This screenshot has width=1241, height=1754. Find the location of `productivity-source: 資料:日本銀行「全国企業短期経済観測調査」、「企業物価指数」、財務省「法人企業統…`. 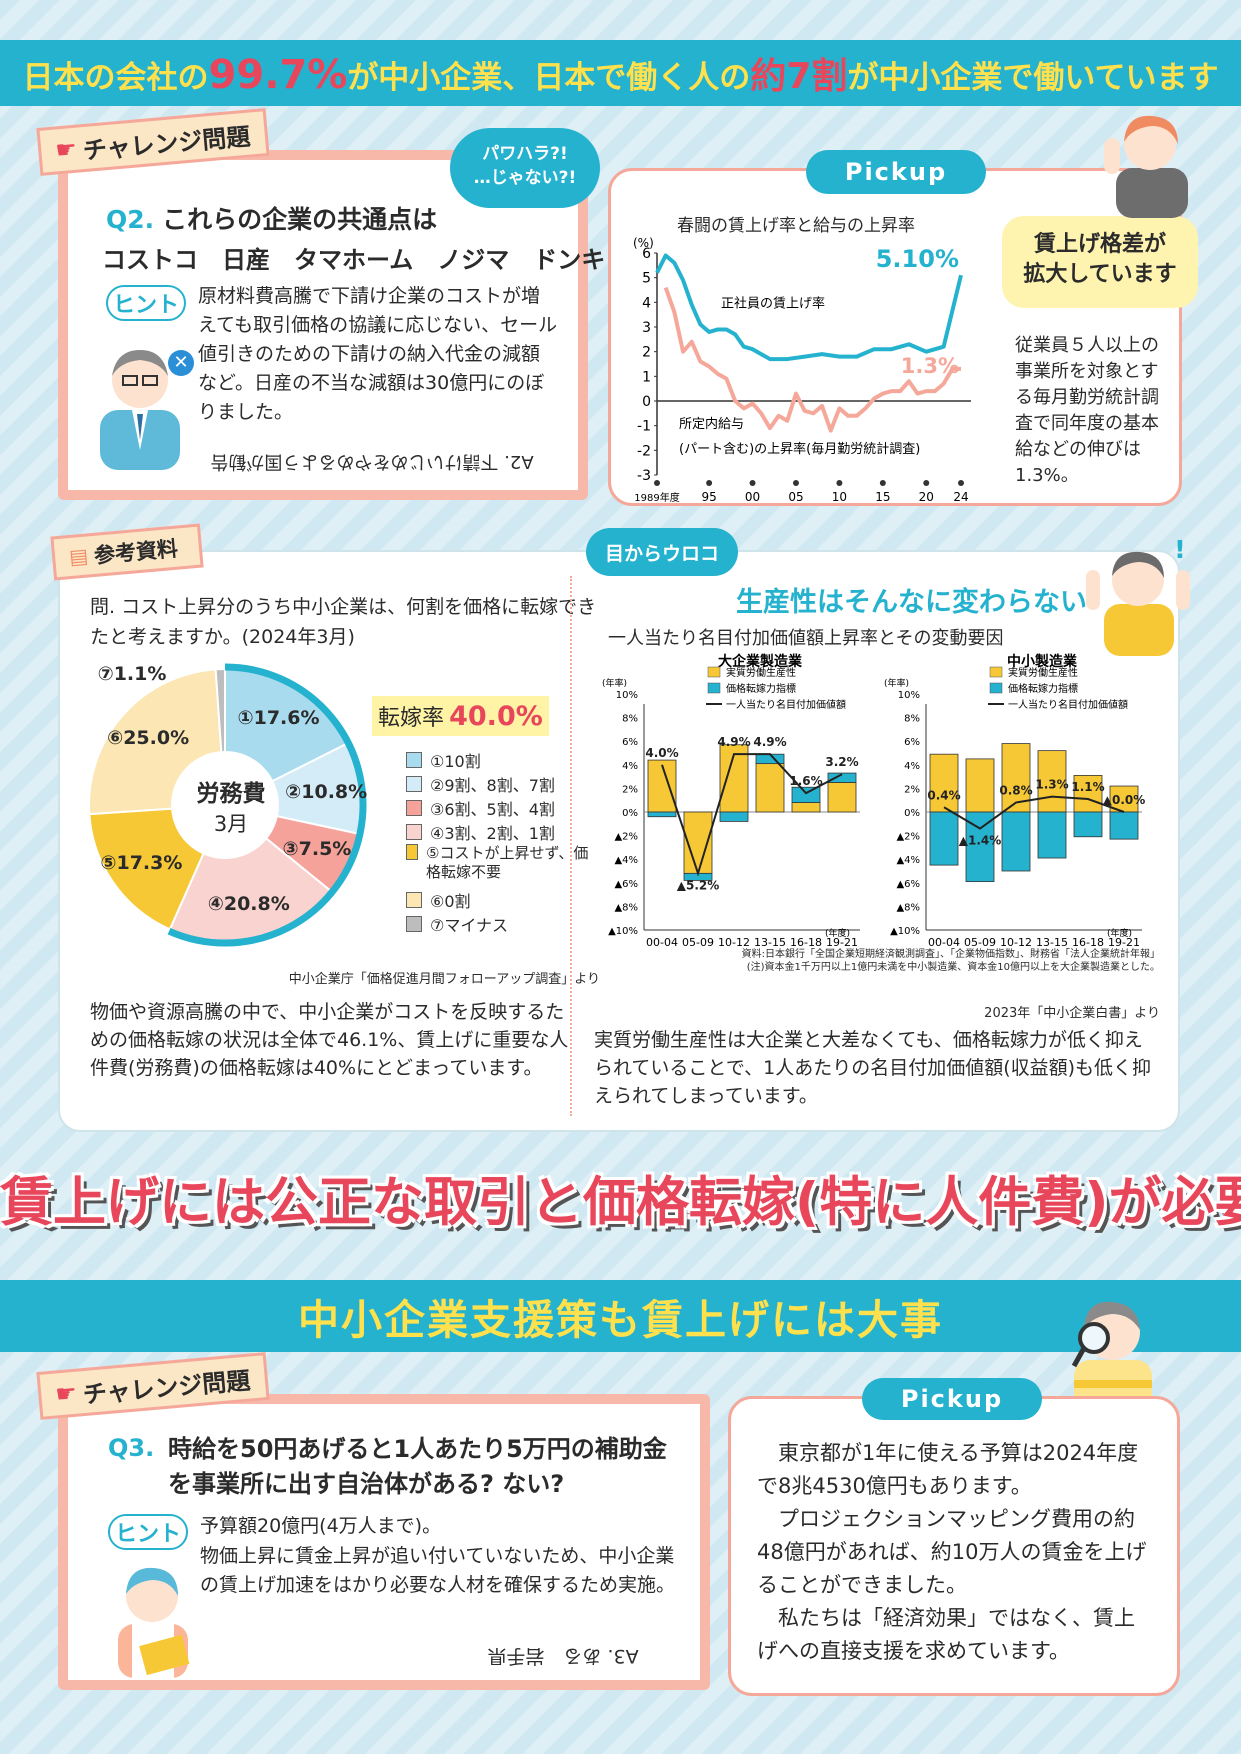

productivity-source: 資料:日本銀行「全国企業短期経済観測調査」、「企業物価指数」、財務省「法人企業統… is located at coordinates (950, 961).